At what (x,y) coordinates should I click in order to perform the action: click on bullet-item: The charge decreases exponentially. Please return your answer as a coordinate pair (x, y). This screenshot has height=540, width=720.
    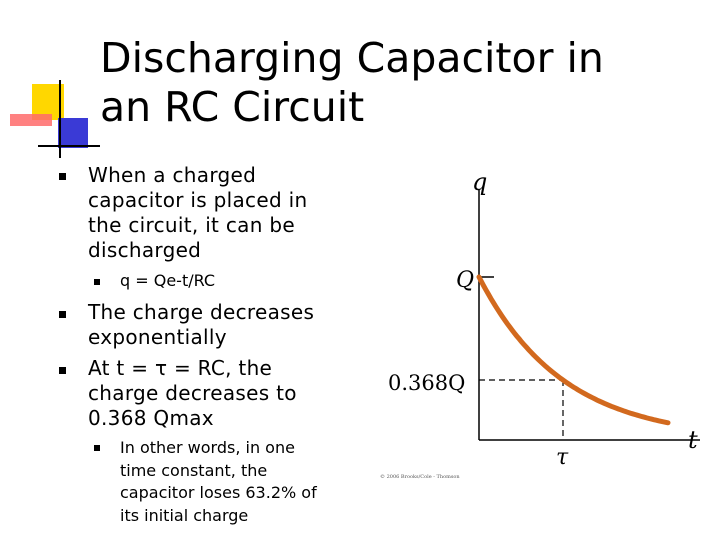
    Looking at the image, I should click on (201, 325).